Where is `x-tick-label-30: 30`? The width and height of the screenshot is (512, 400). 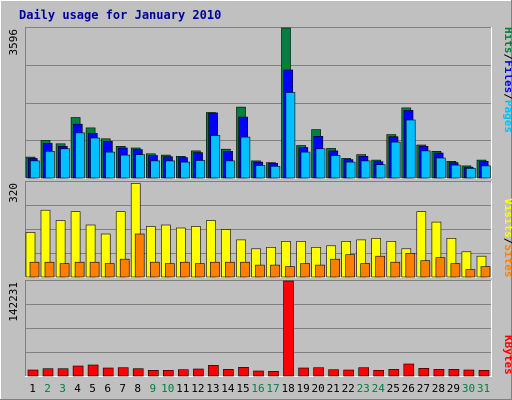 x-tick-label-30: 30 is located at coordinates (468, 388).